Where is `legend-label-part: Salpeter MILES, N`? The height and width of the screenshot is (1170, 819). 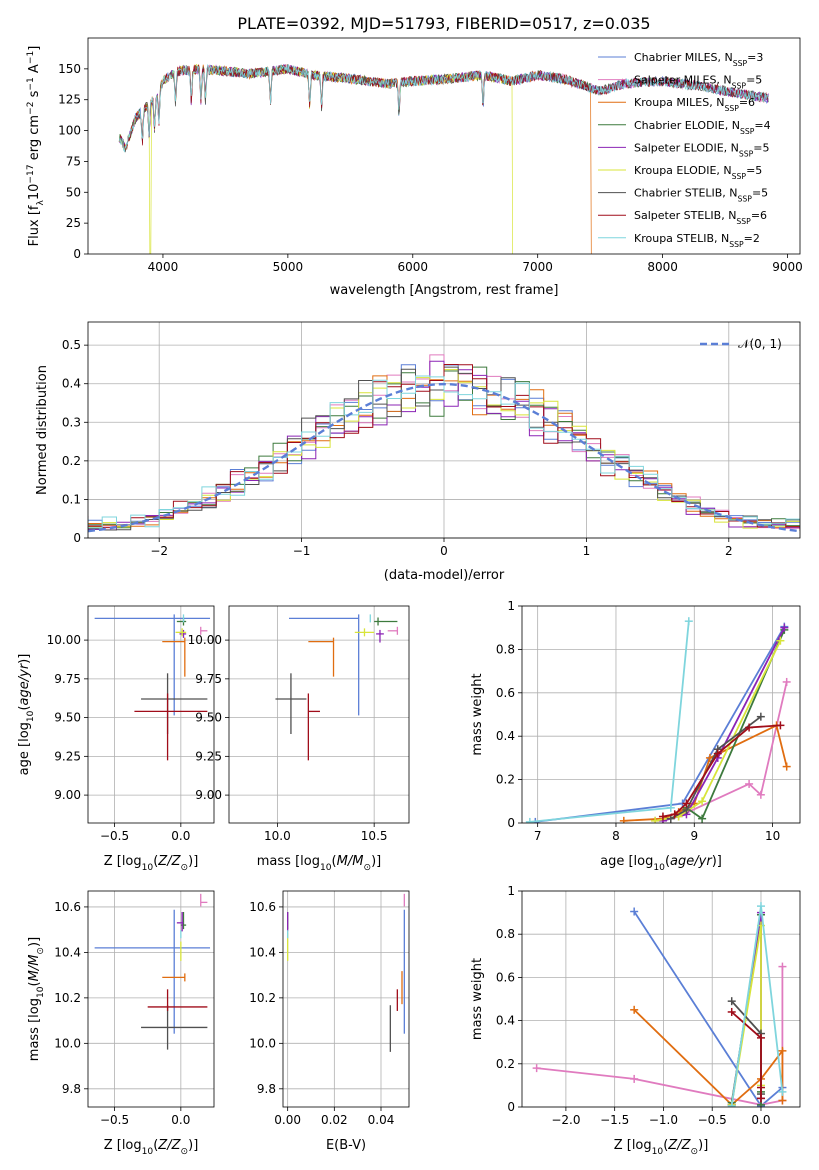 legend-label-part: Salpeter MILES, N is located at coordinates (683, 80).